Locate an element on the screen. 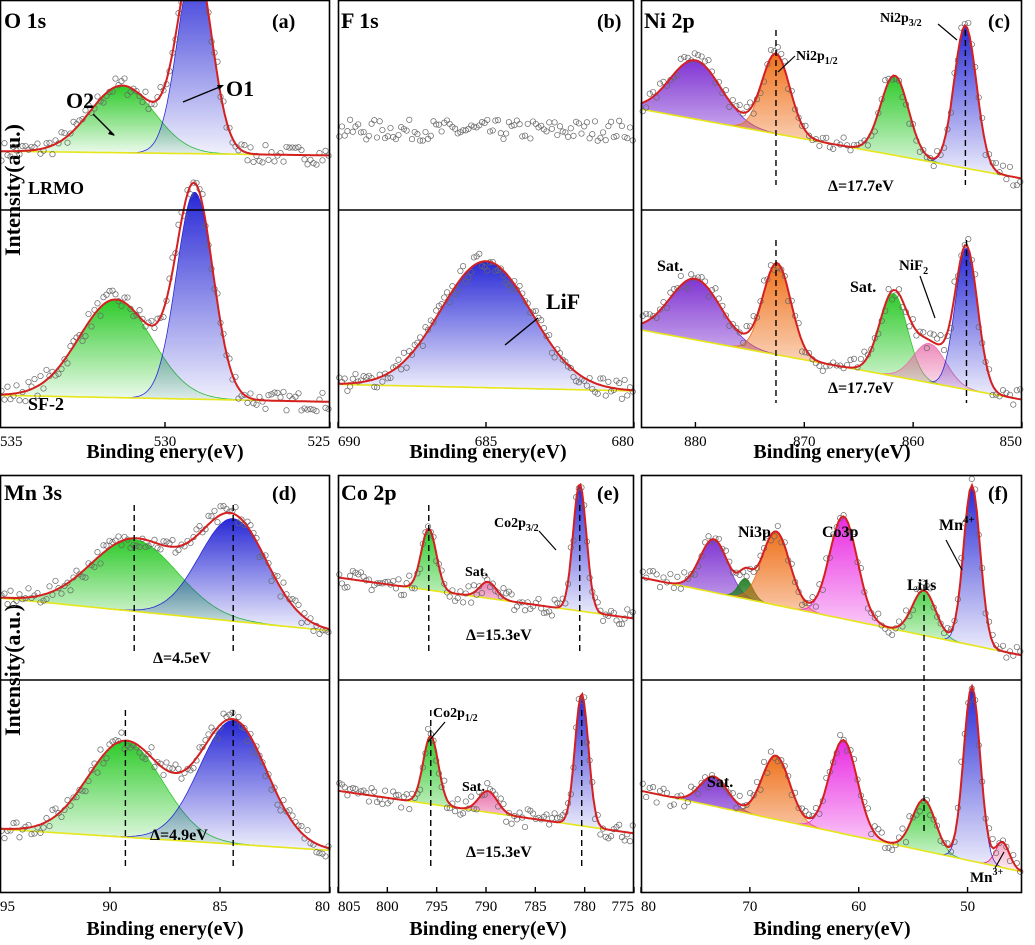 Image resolution: width=1035 pixels, height=945 pixels. panel-a-sample-bottom: SF-2 is located at coordinates (46, 404).